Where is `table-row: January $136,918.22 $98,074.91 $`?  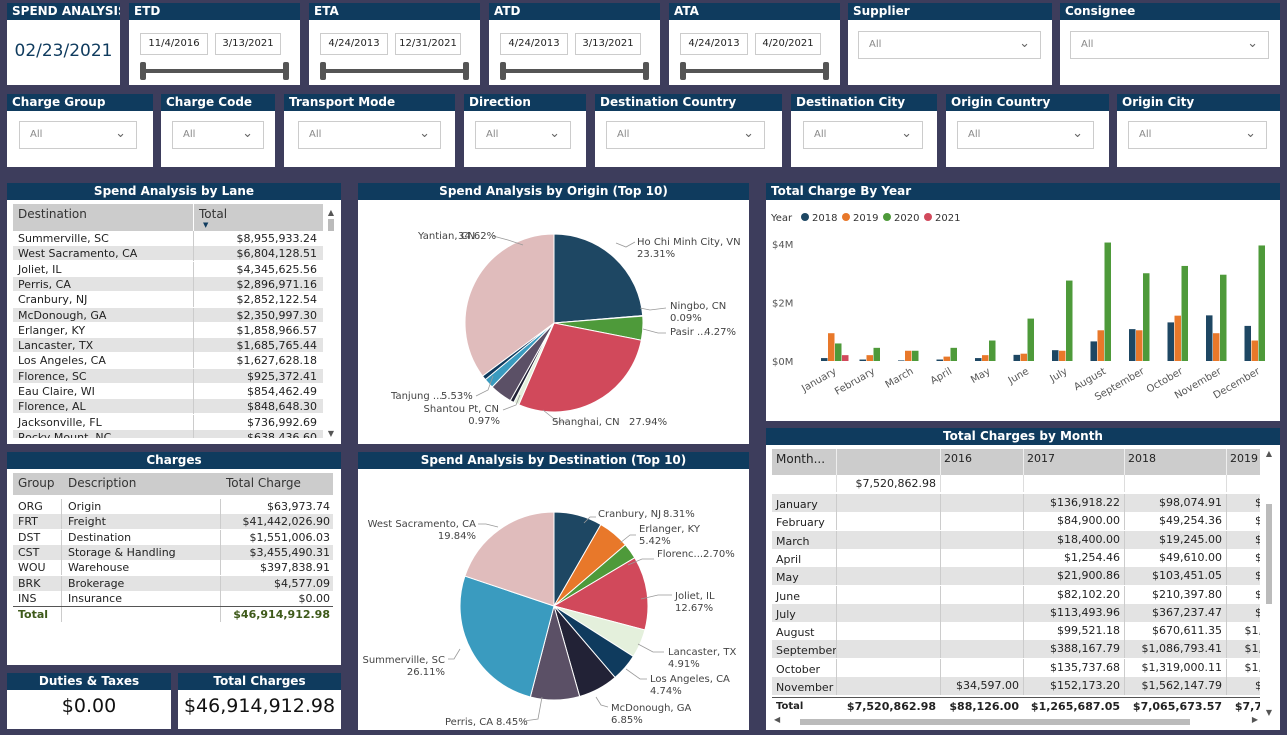 table-row: January $136,918.22 $98,074.91 $ is located at coordinates (1016, 503).